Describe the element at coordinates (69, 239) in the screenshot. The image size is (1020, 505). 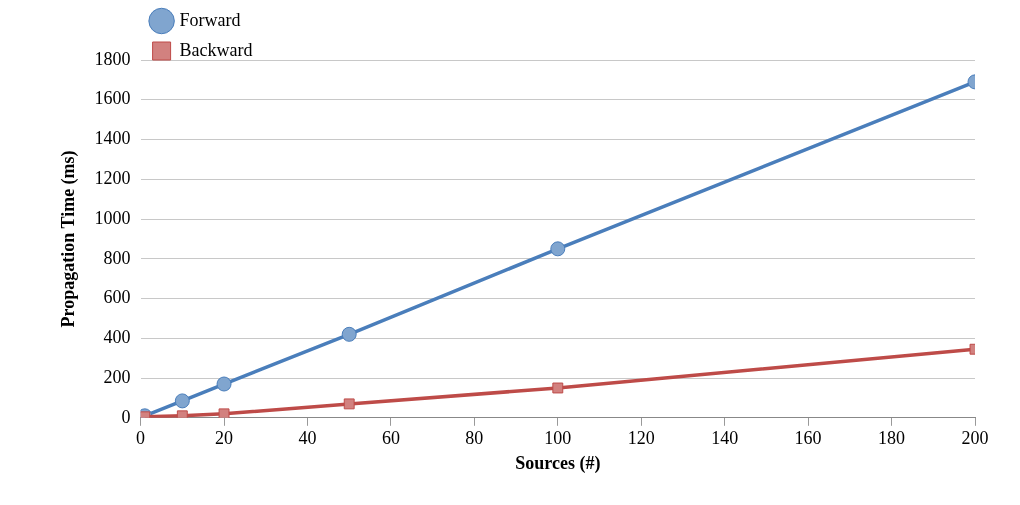
I see `y-axis-title: Propagation Time (ms)` at that location.